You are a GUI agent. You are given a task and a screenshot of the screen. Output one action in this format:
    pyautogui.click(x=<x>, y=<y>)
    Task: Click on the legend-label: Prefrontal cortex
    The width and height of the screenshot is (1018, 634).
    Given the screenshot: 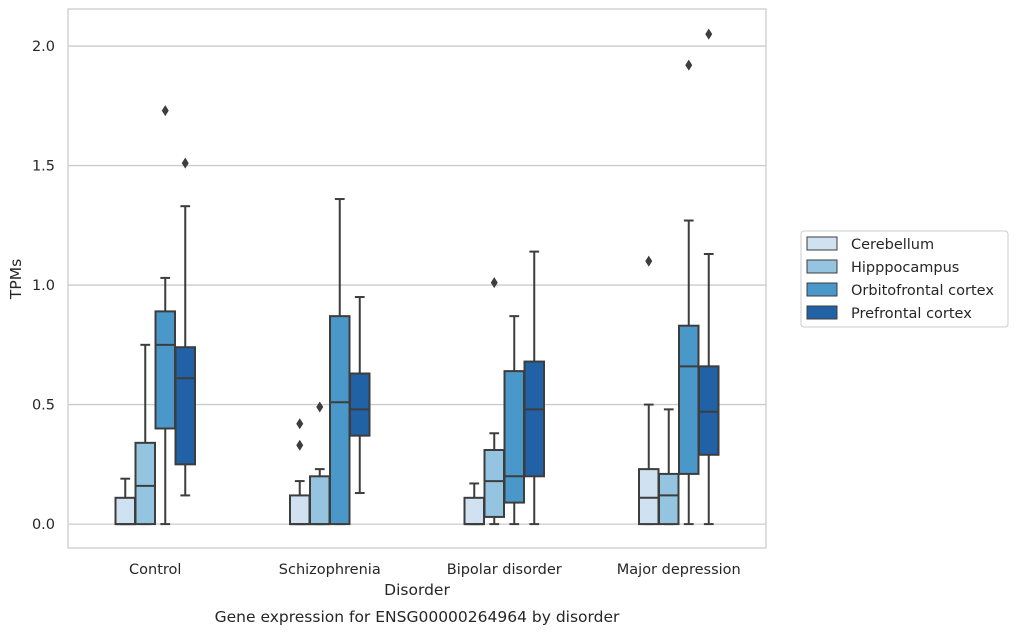 What is the action you would take?
    pyautogui.click(x=911, y=314)
    